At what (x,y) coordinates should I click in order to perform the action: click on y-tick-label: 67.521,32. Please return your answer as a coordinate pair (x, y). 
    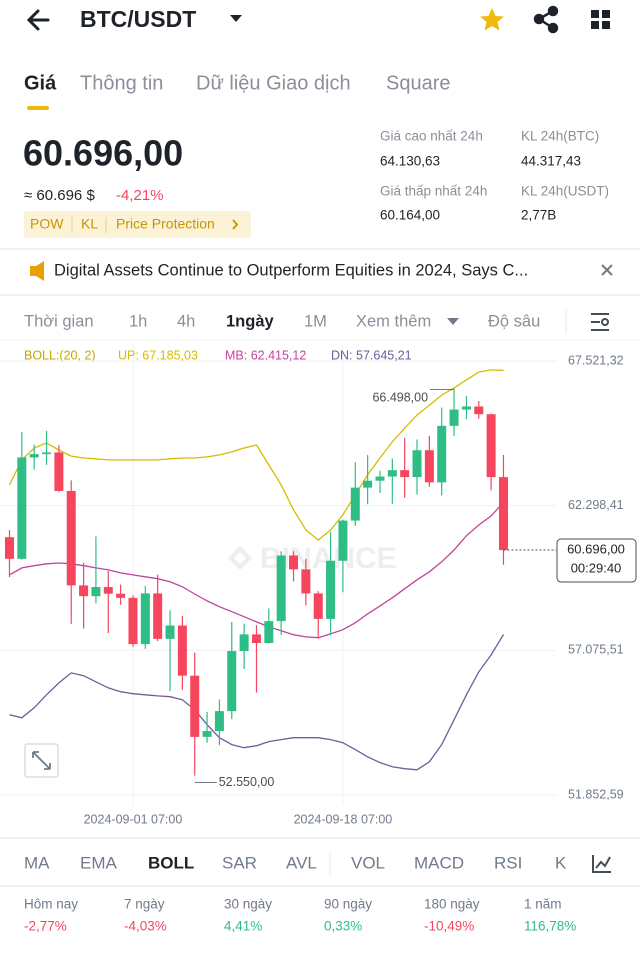
    Looking at the image, I should click on (596, 360).